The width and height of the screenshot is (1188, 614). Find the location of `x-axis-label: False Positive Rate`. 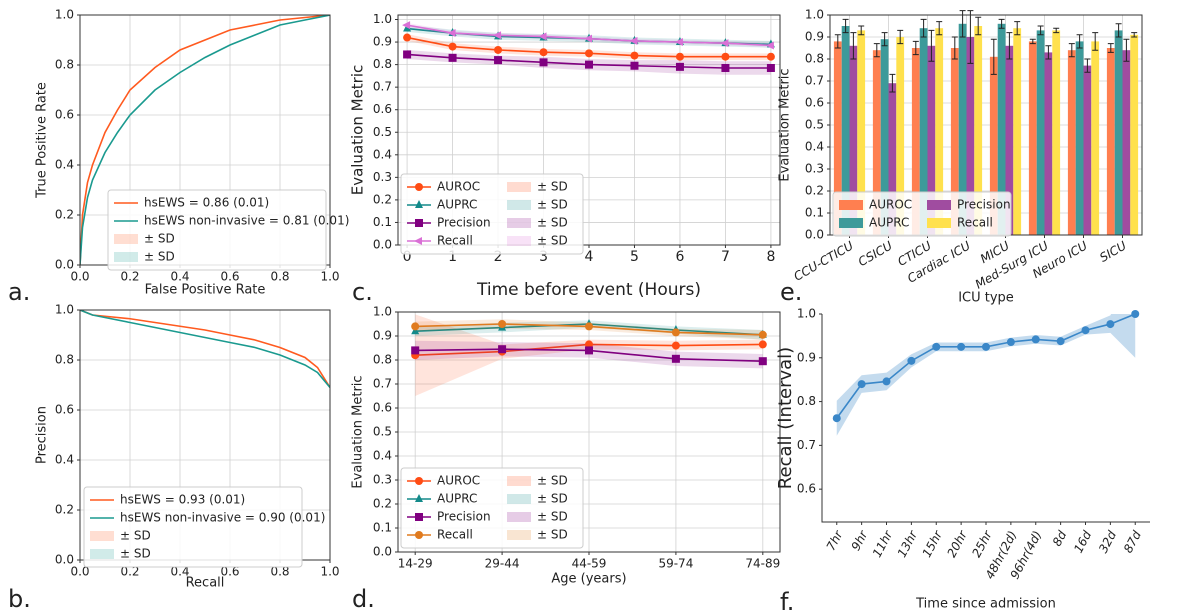

x-axis-label: False Positive Rate is located at coordinates (205, 290).